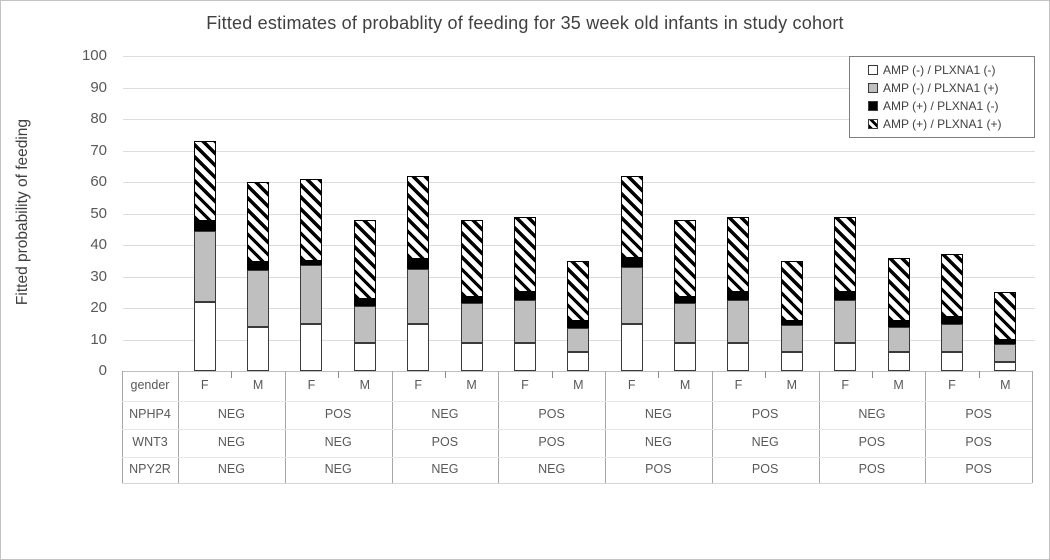 Image resolution: width=1050 pixels, height=560 pixels. Describe the element at coordinates (577, 371) in the screenshot. I see `x-axis-line` at that location.